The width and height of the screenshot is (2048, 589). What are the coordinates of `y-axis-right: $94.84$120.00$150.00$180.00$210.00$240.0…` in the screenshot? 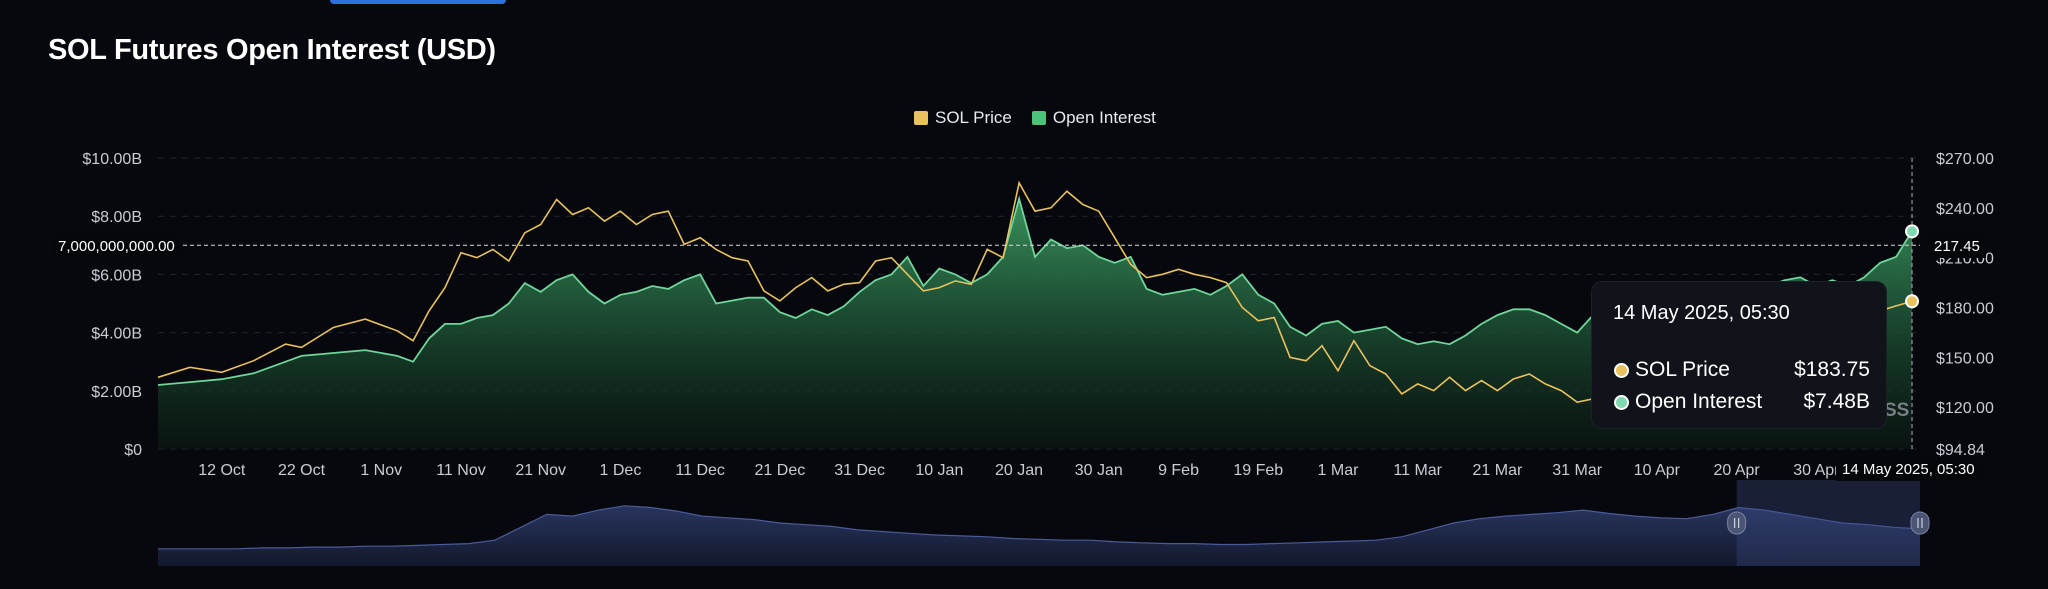 It's located at (1965, 305).